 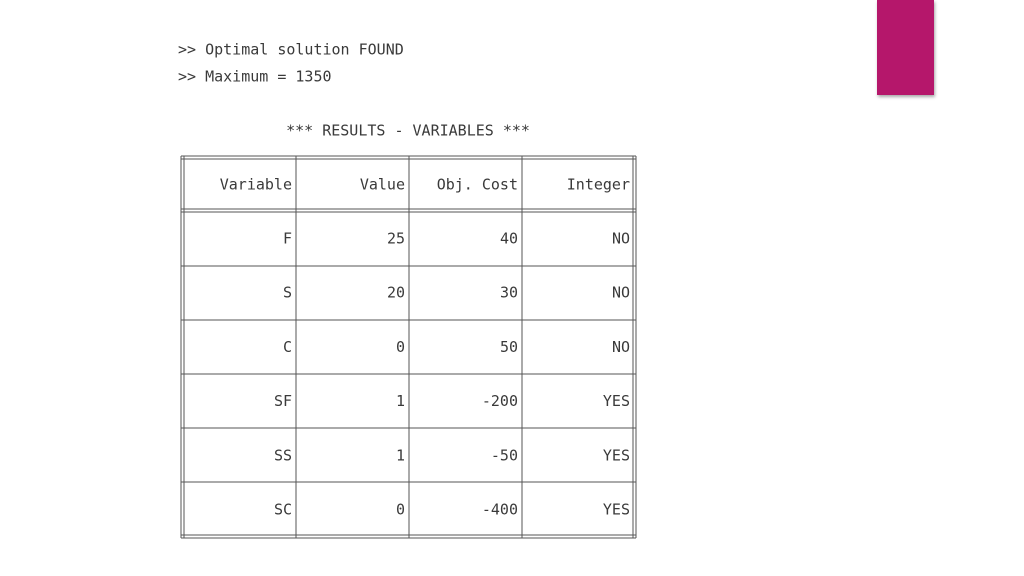 I want to click on table-cell: 30, so click(x=509, y=293).